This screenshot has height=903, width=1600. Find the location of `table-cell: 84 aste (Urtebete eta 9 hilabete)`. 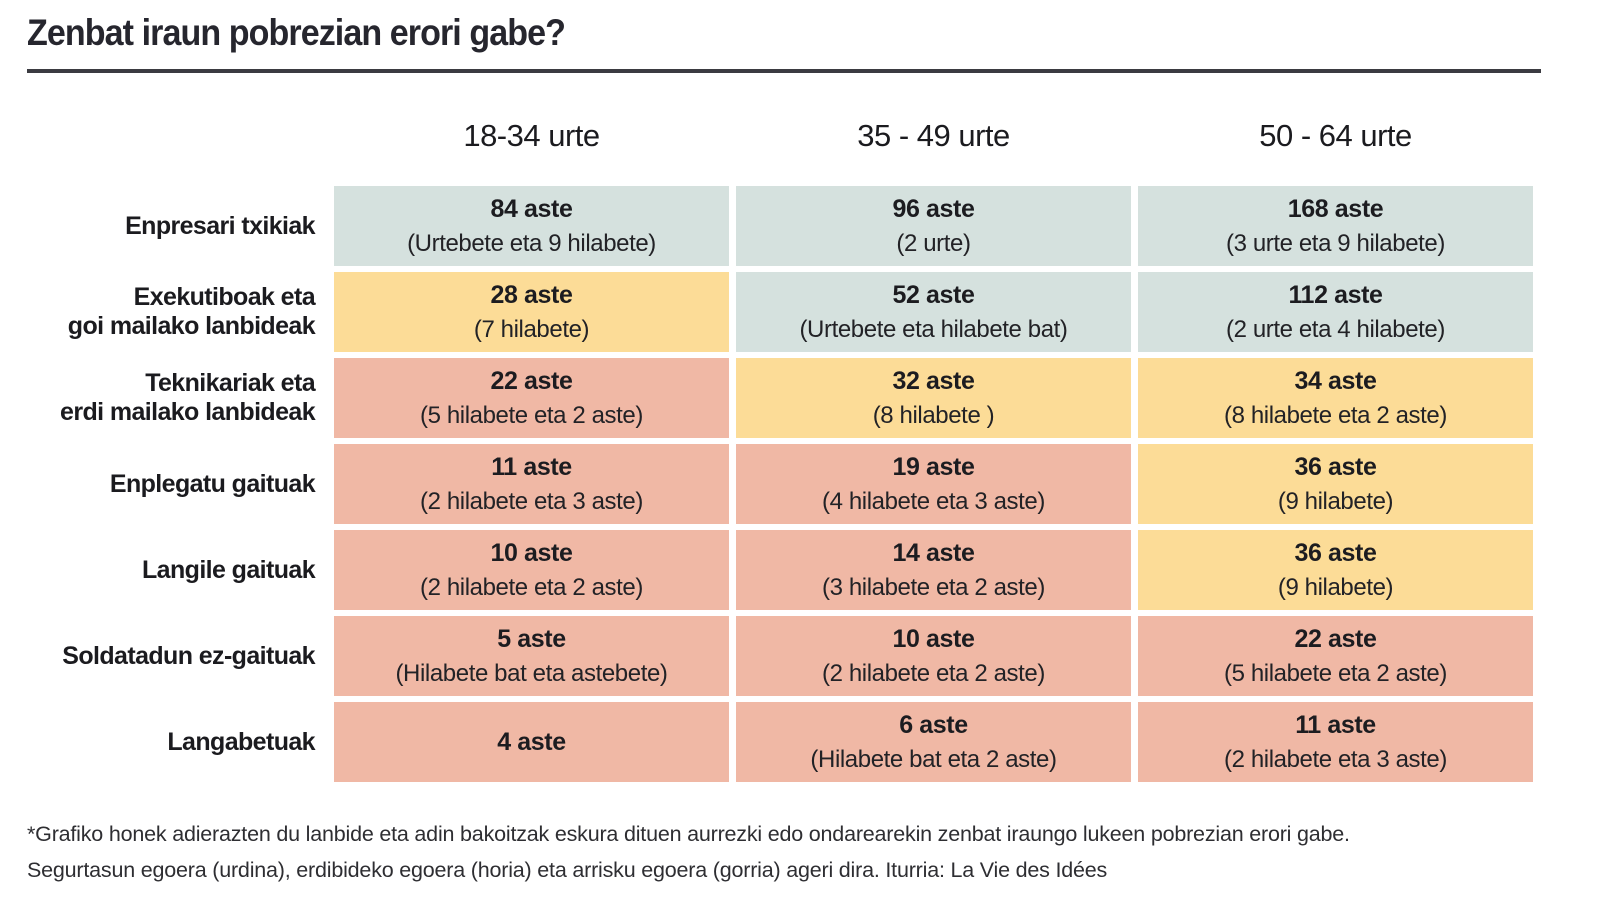

table-cell: 84 aste (Urtebete eta 9 hilabete) is located at coordinates (531, 226).